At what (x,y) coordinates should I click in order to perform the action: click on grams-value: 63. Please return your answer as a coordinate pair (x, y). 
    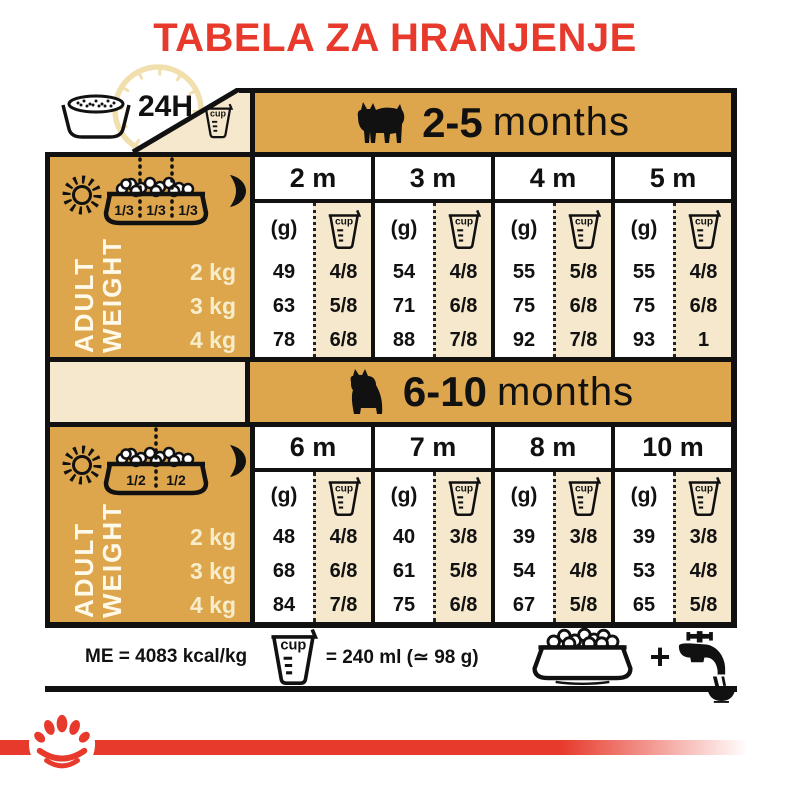
    Looking at the image, I should click on (284, 306).